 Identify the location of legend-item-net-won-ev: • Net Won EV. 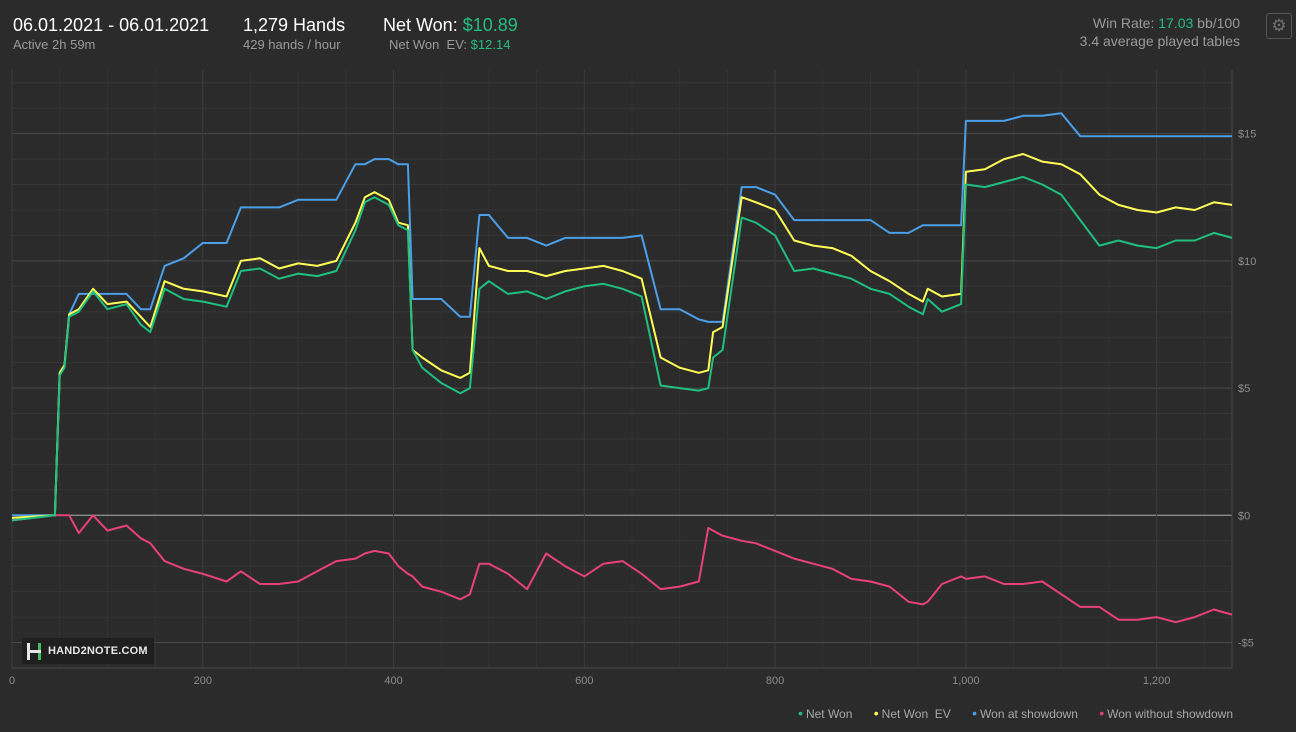
(912, 713).